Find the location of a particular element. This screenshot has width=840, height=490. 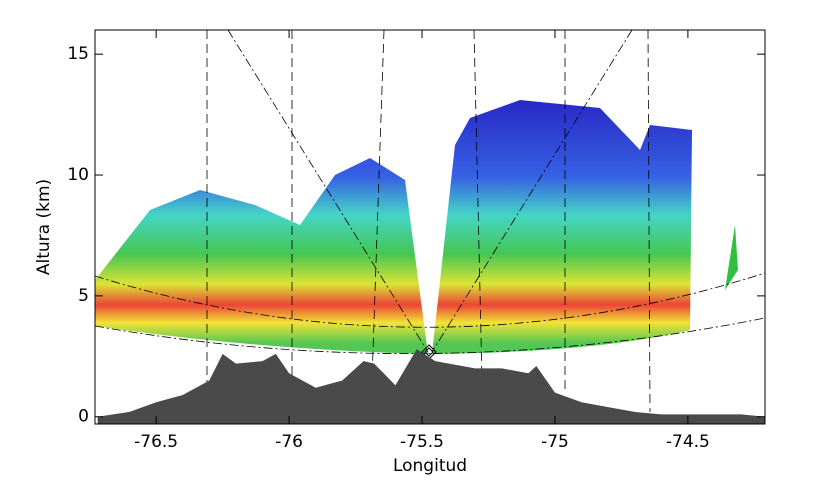

x-tick-label: -75 is located at coordinates (555, 442).